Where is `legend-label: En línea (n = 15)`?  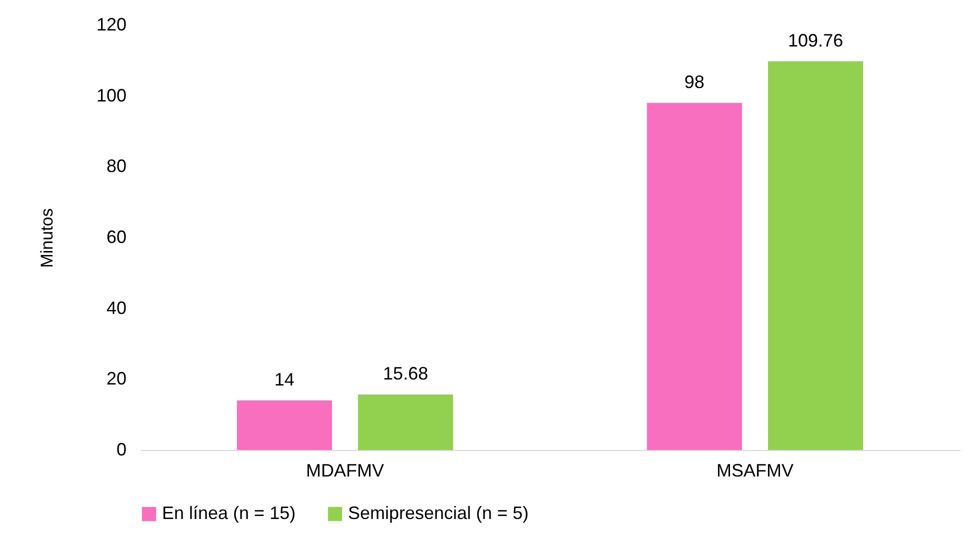 legend-label: En línea (n = 15) is located at coordinates (229, 513).